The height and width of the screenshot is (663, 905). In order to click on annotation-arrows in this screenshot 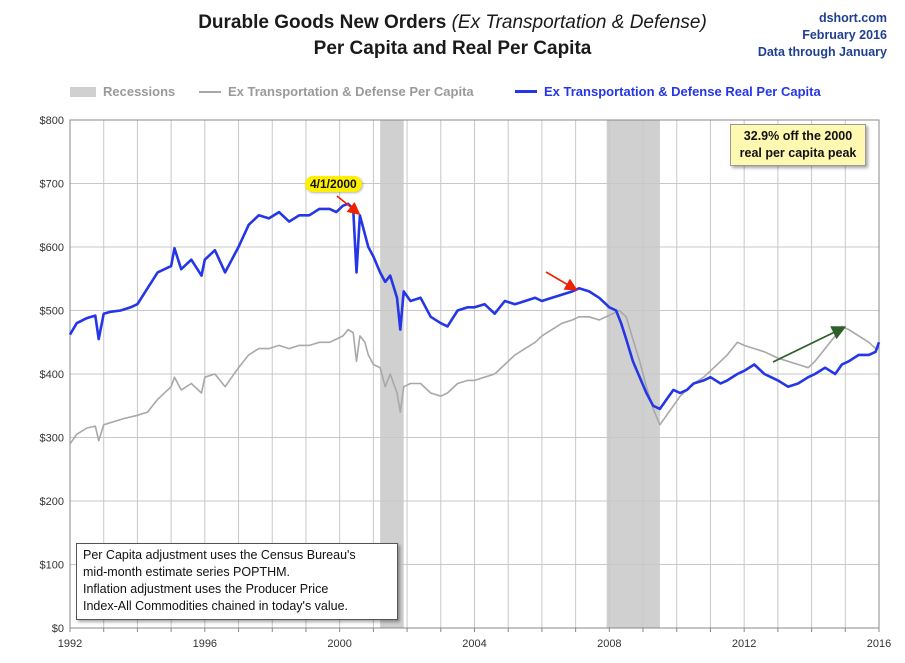, I will do `click(591, 279)`.